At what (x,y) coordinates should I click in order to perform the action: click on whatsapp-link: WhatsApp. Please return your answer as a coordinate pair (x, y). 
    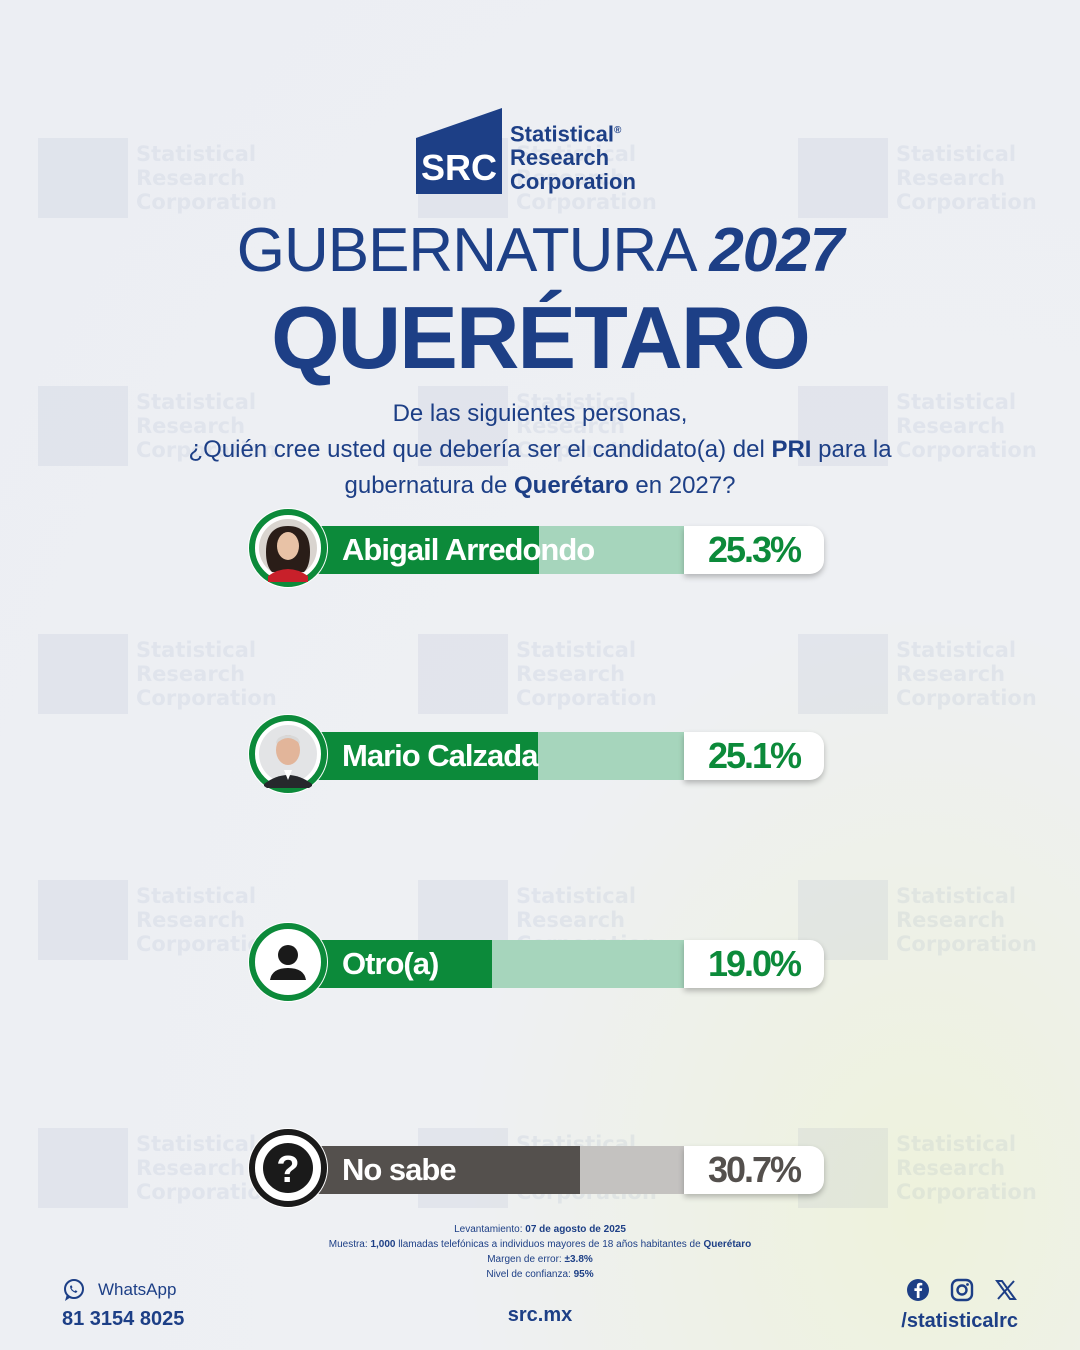
    Looking at the image, I should click on (123, 1290).